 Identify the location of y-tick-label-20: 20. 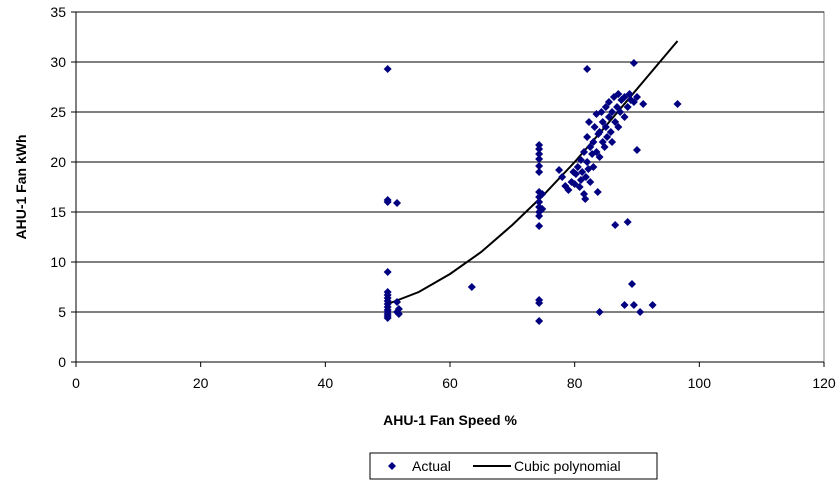
(58, 162).